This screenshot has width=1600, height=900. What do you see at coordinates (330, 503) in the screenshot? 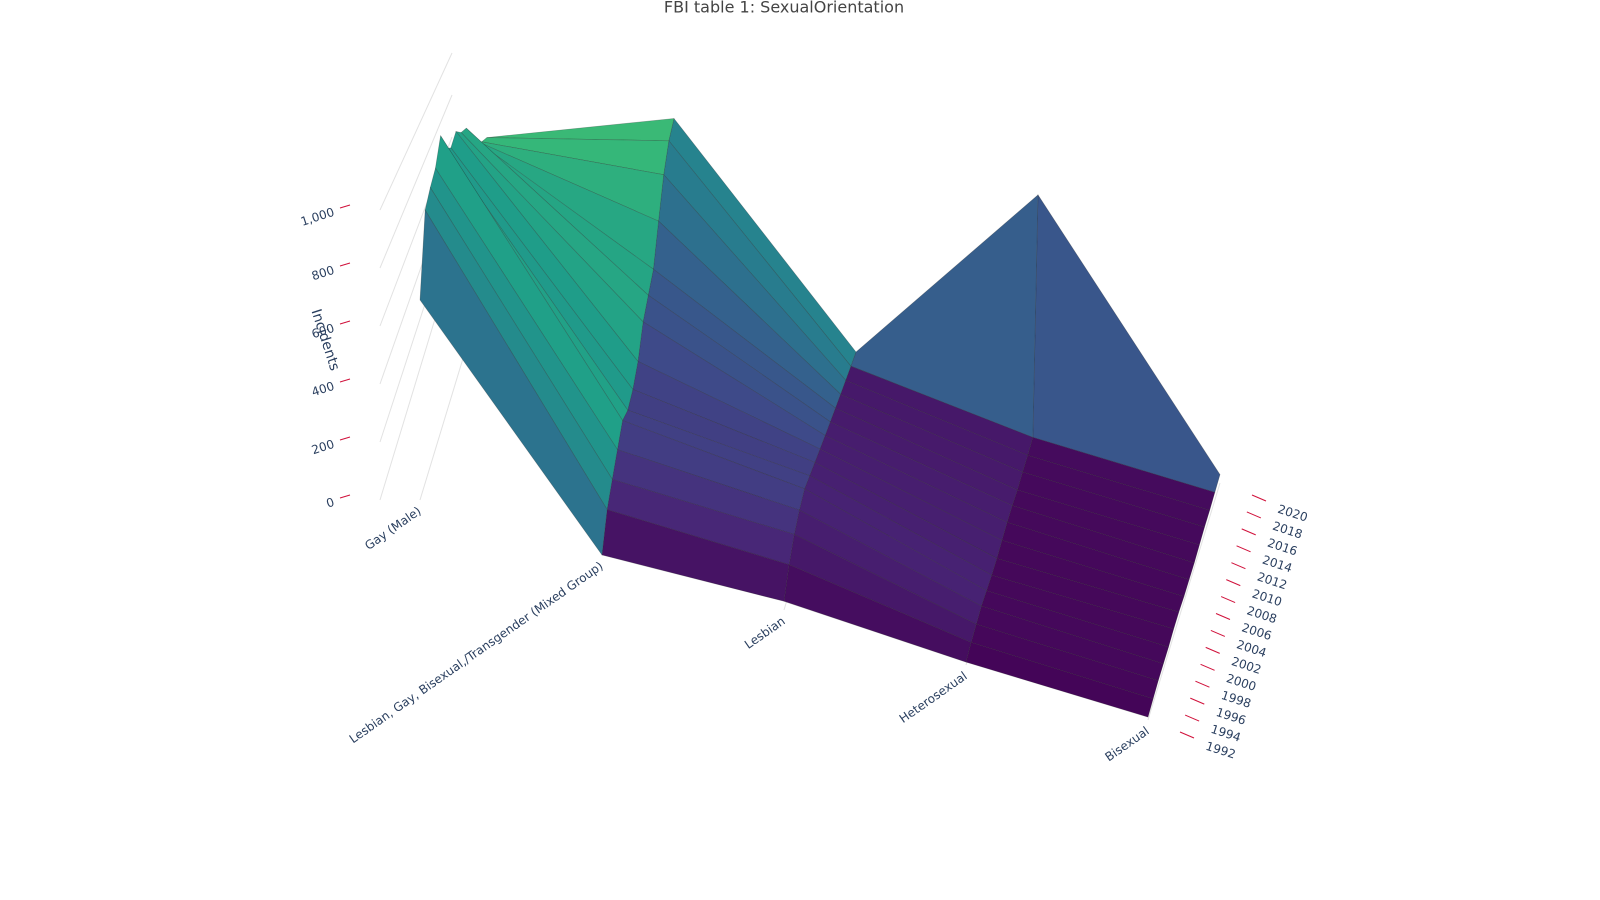
I see `z-tick-label: 0` at bounding box center [330, 503].